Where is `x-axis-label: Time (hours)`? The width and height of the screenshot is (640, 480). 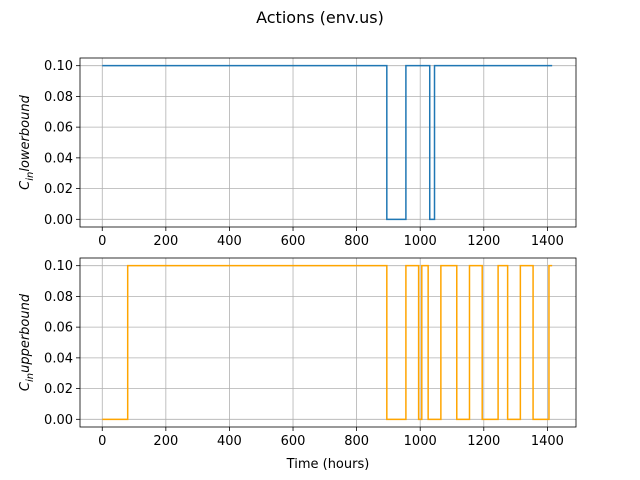
x-axis-label: Time (hours) is located at coordinates (328, 464).